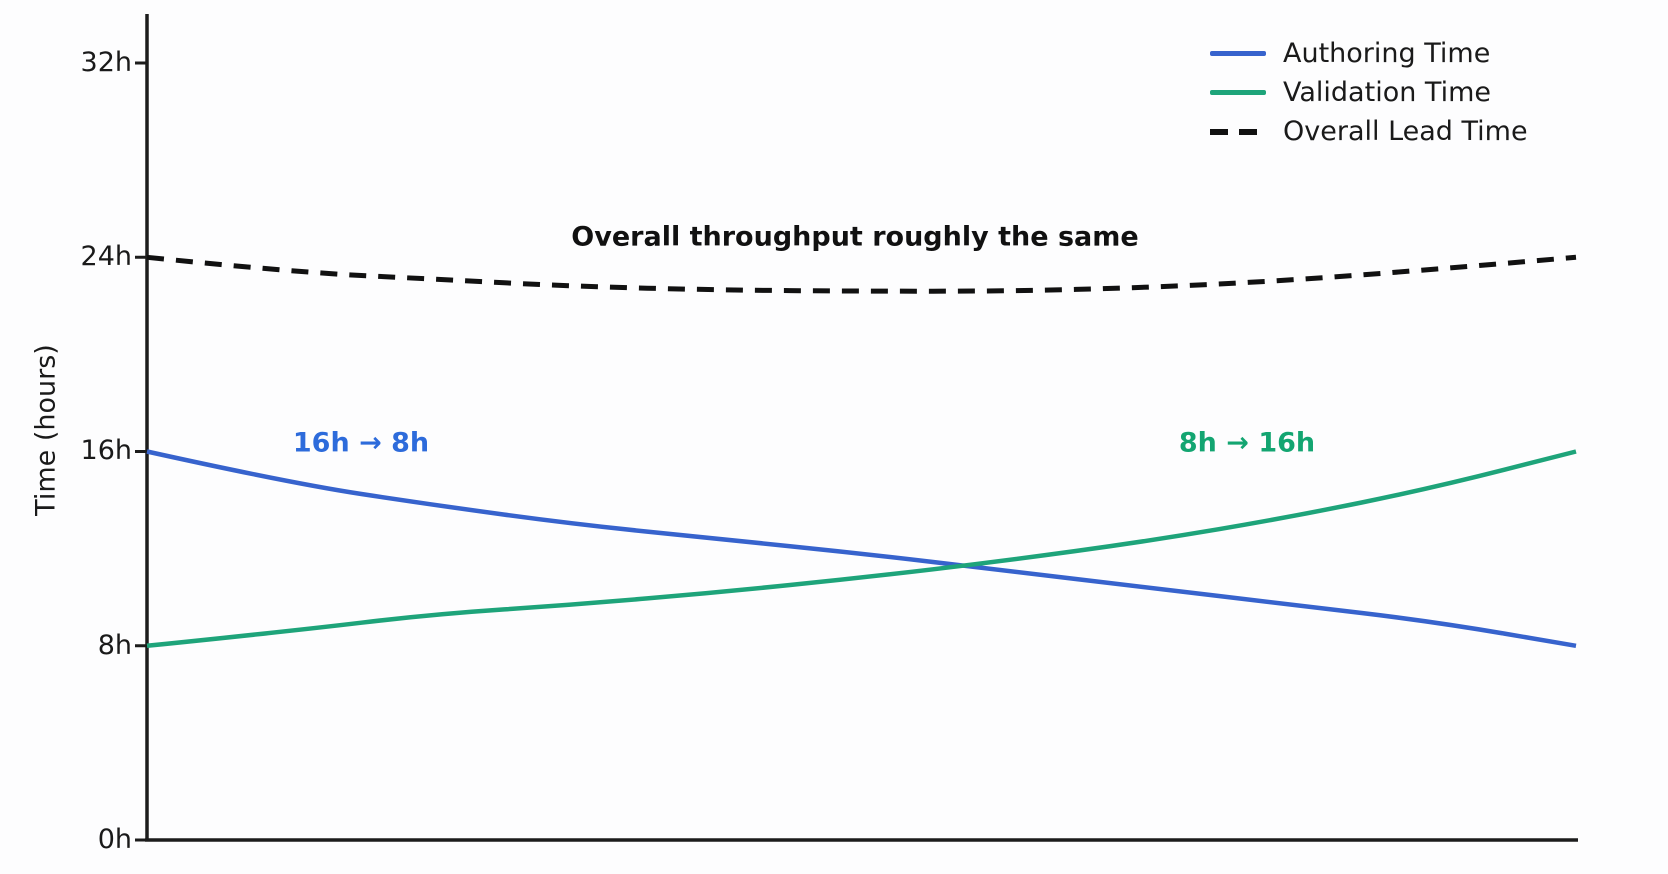 This screenshot has height=874, width=1668. Describe the element at coordinates (114, 839) in the screenshot. I see `y-tick-label-0h: 0h` at that location.